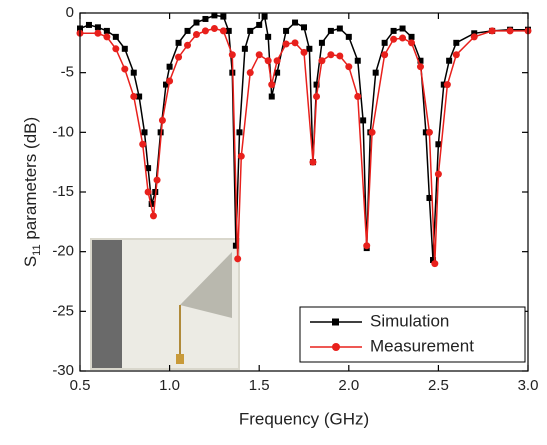 The image size is (547, 445). What do you see at coordinates (259, 385) in the screenshot?
I see `x-tick-label: 1.5` at bounding box center [259, 385].